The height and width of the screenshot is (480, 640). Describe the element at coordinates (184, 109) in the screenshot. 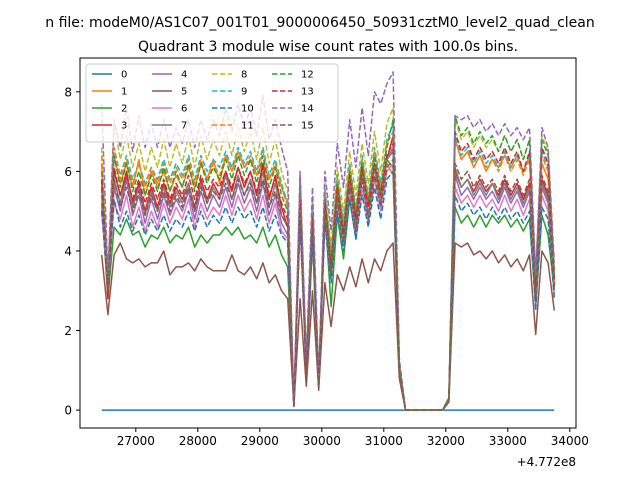

I see `legend-label-6: 6` at that location.